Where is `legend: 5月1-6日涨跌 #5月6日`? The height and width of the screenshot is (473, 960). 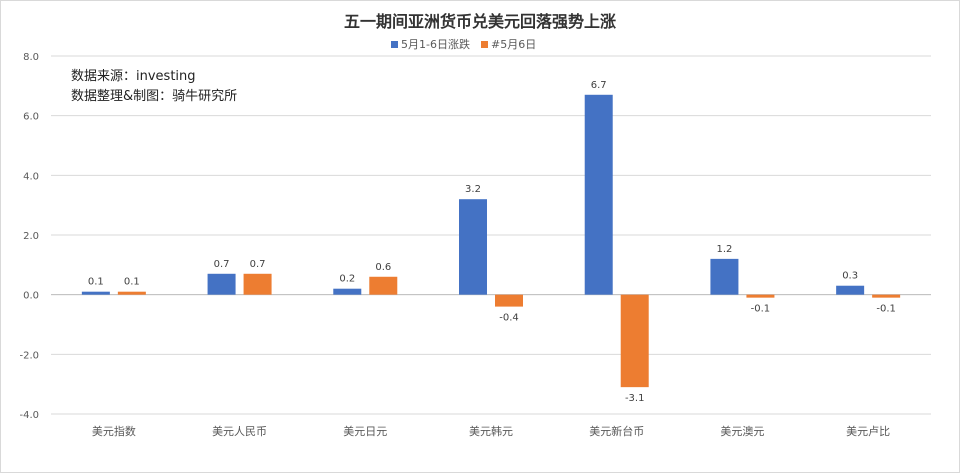
legend: 5月1-6日涨跌 #5月6日 is located at coordinates (463, 44).